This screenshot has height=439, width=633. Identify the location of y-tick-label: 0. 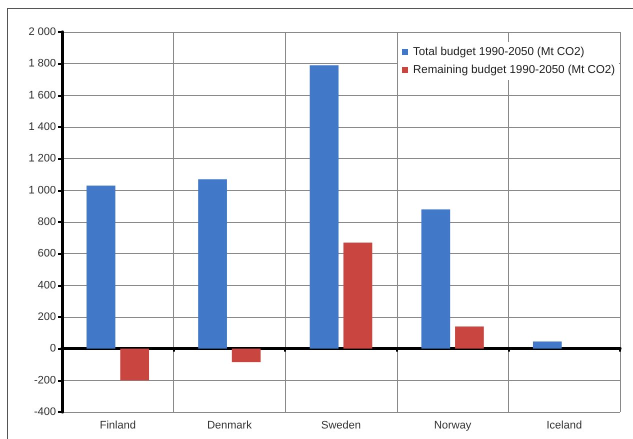
(53, 348).